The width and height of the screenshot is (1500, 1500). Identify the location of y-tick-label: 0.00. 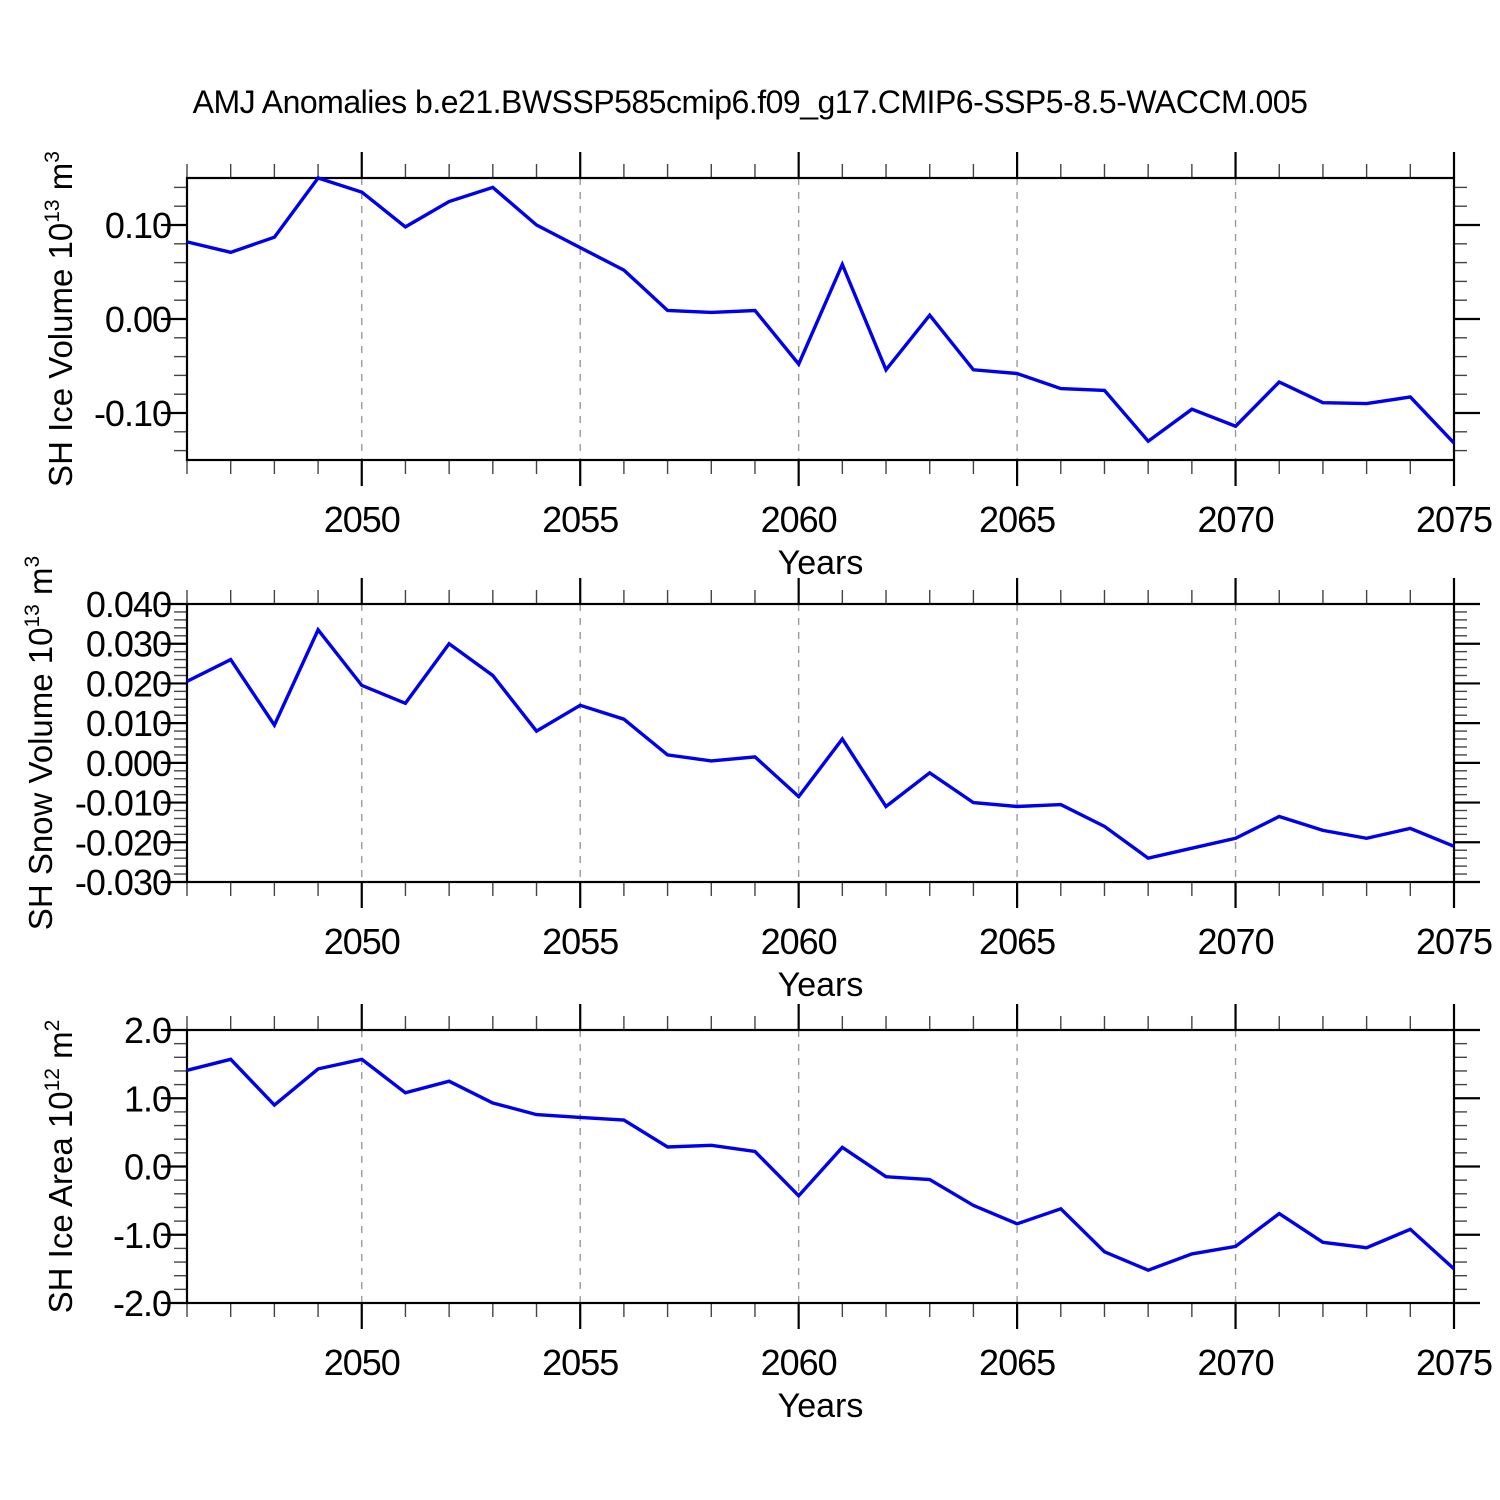
(138, 319).